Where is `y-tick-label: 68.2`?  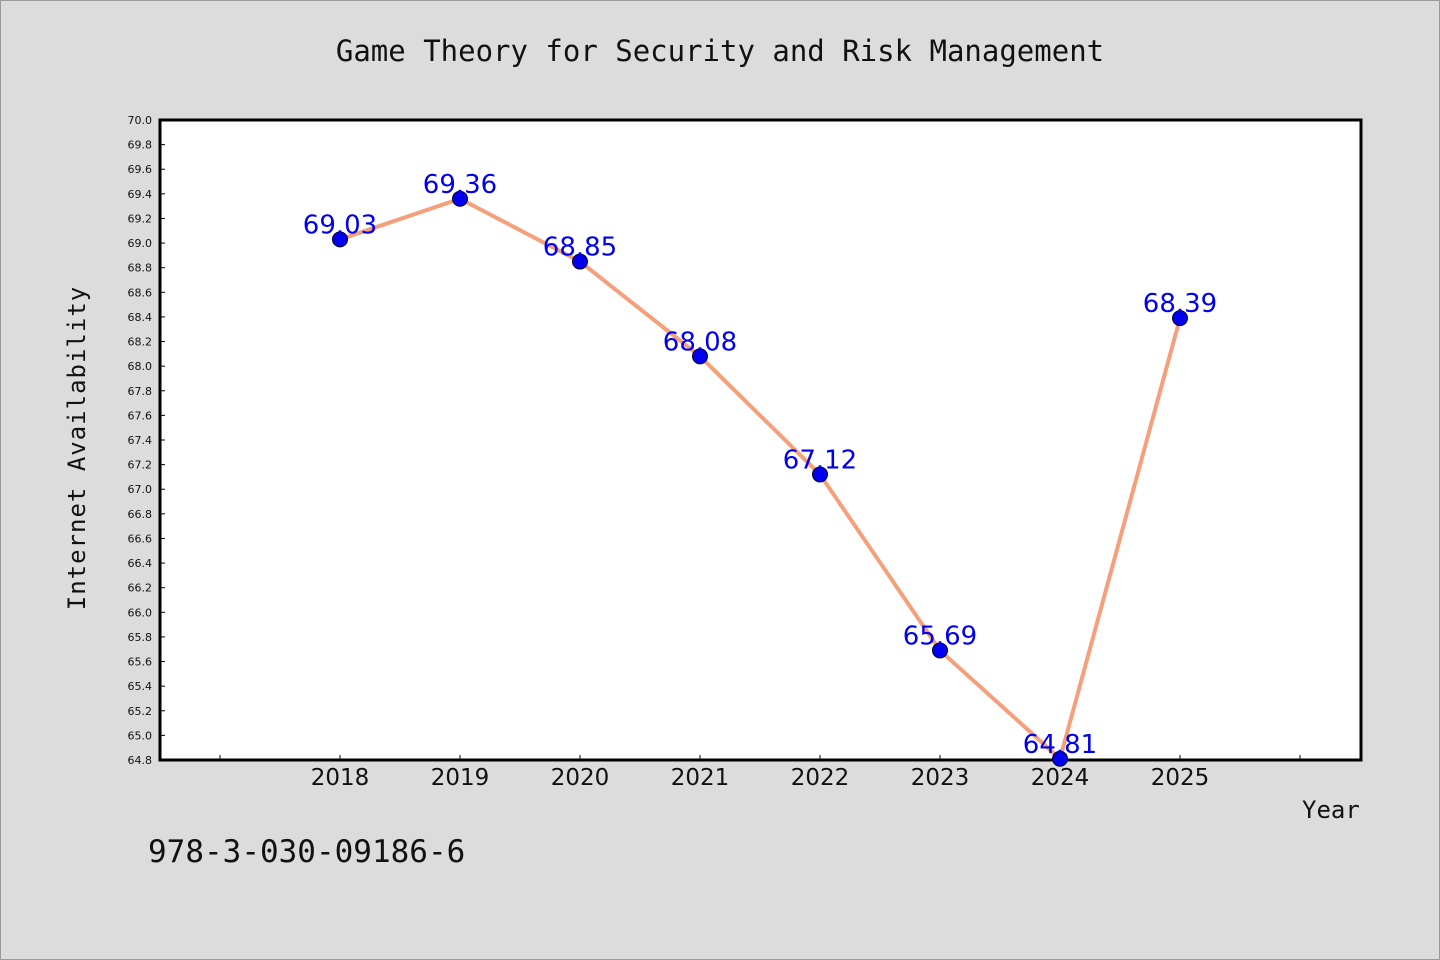 y-tick-label: 68.2 is located at coordinates (140, 342).